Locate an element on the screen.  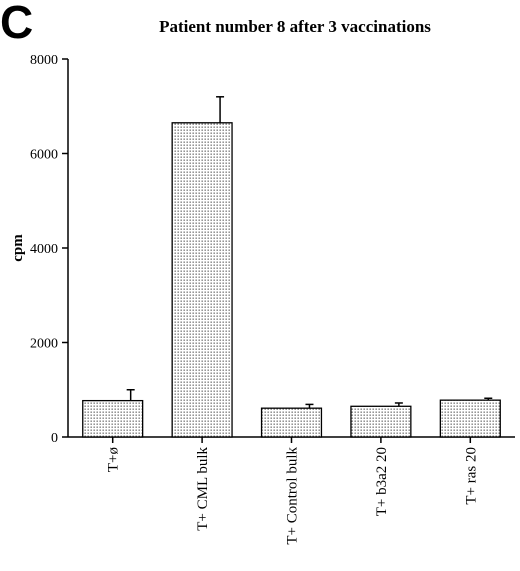
x-tick-label: T+ CML bulk is located at coordinates (203, 489).